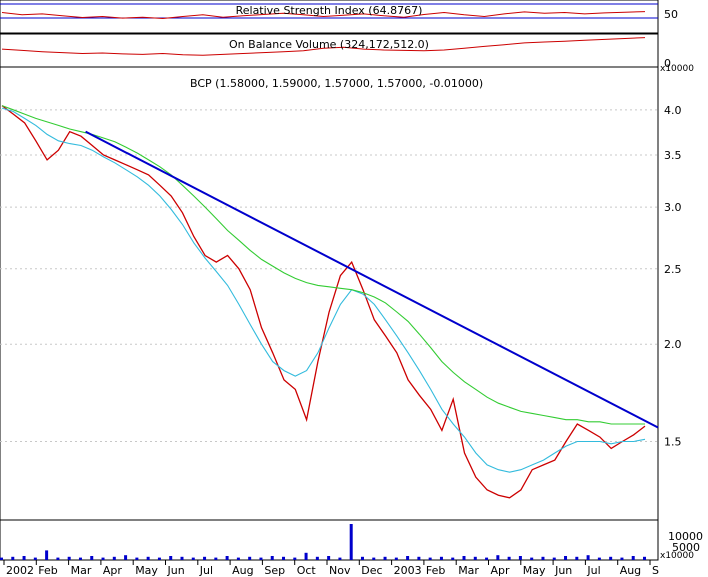 This screenshot has width=708, height=577. What do you see at coordinates (329, 540) in the screenshot?
I see `volume-panel-frame` at bounding box center [329, 540].